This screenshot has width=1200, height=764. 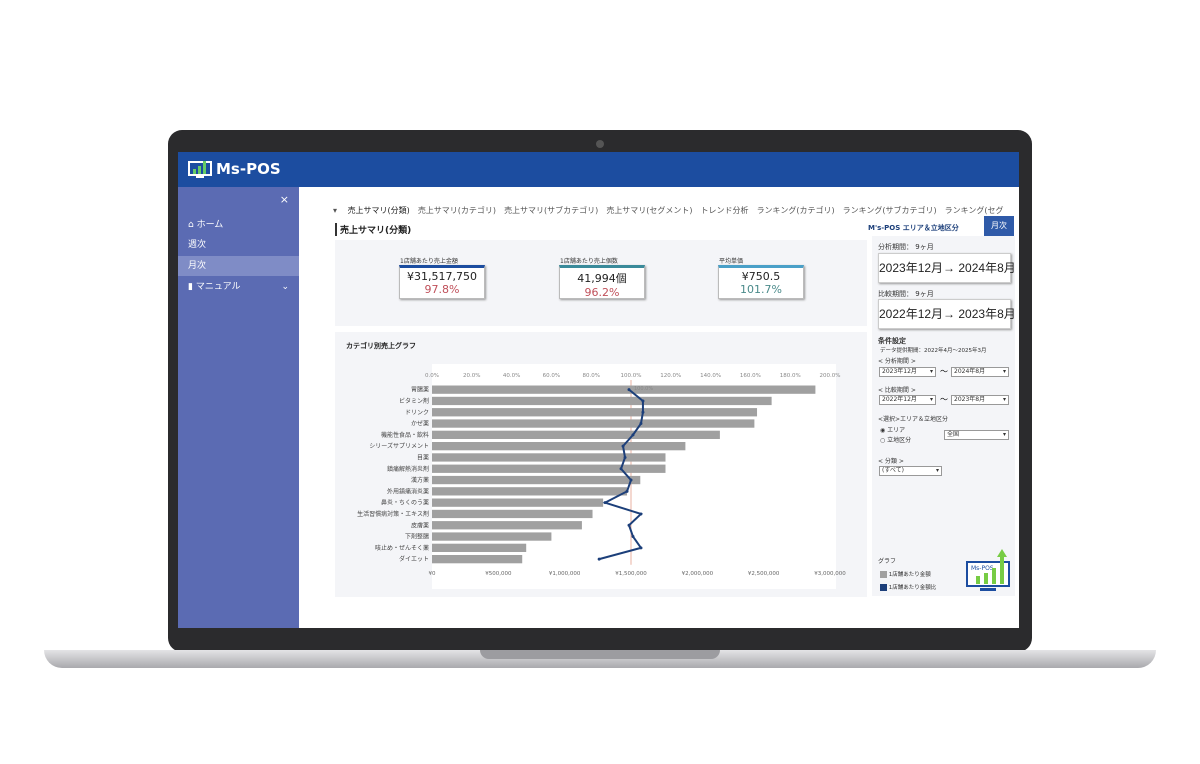 What do you see at coordinates (750, 376) in the screenshot?
I see `x2-tick-label: 160.0%` at bounding box center [750, 376].